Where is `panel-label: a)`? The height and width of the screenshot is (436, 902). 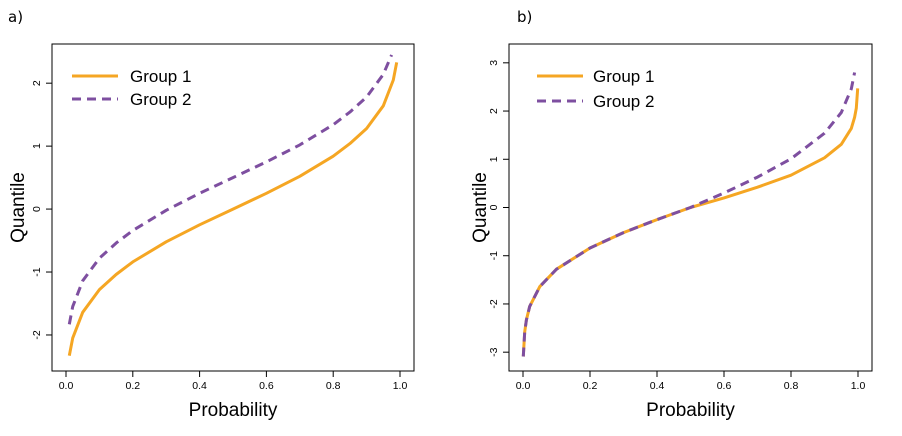
panel-label: a) is located at coordinates (15, 17).